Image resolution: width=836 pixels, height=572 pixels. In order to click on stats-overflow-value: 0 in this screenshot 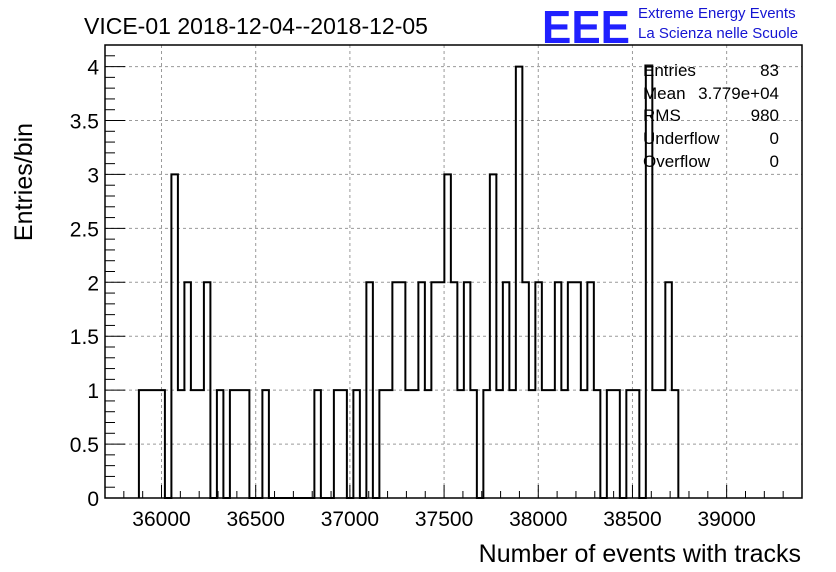, I will do `click(774, 161)`.